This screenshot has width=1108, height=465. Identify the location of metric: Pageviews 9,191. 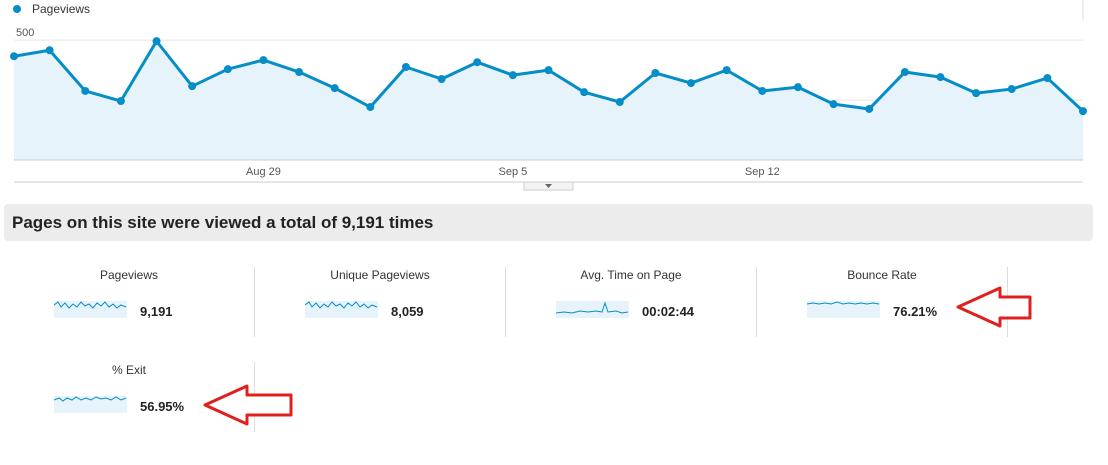
(129, 302).